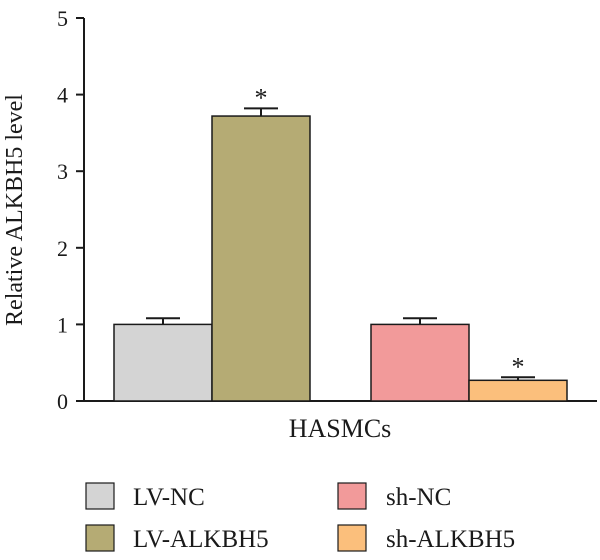  What do you see at coordinates (450, 539) in the screenshot?
I see `legend-label: sh-ALKBH5` at bounding box center [450, 539].